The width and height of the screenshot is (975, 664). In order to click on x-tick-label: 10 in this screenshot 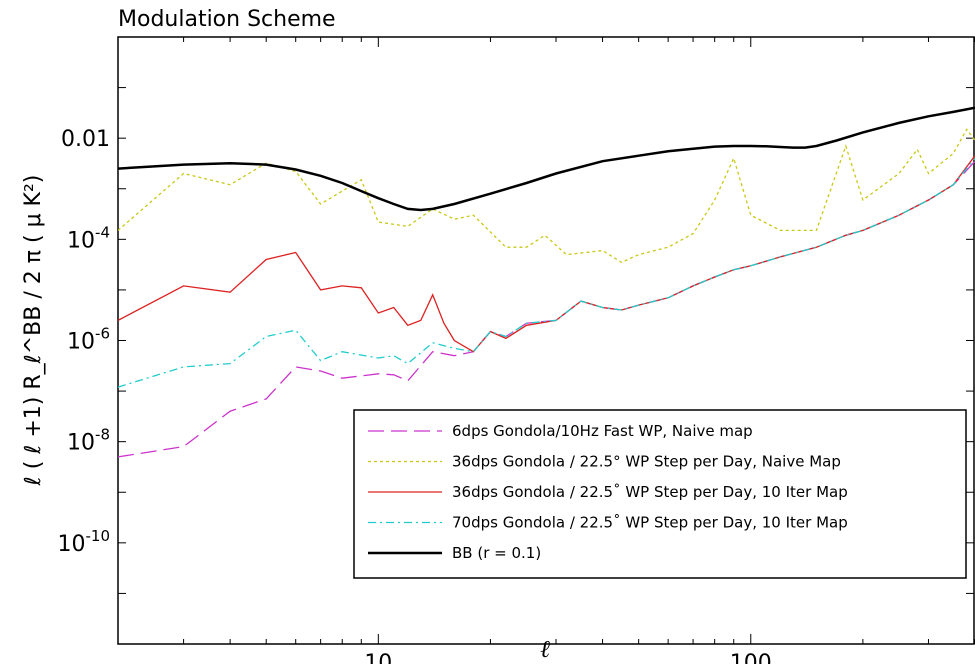, I will do `click(378, 657)`.